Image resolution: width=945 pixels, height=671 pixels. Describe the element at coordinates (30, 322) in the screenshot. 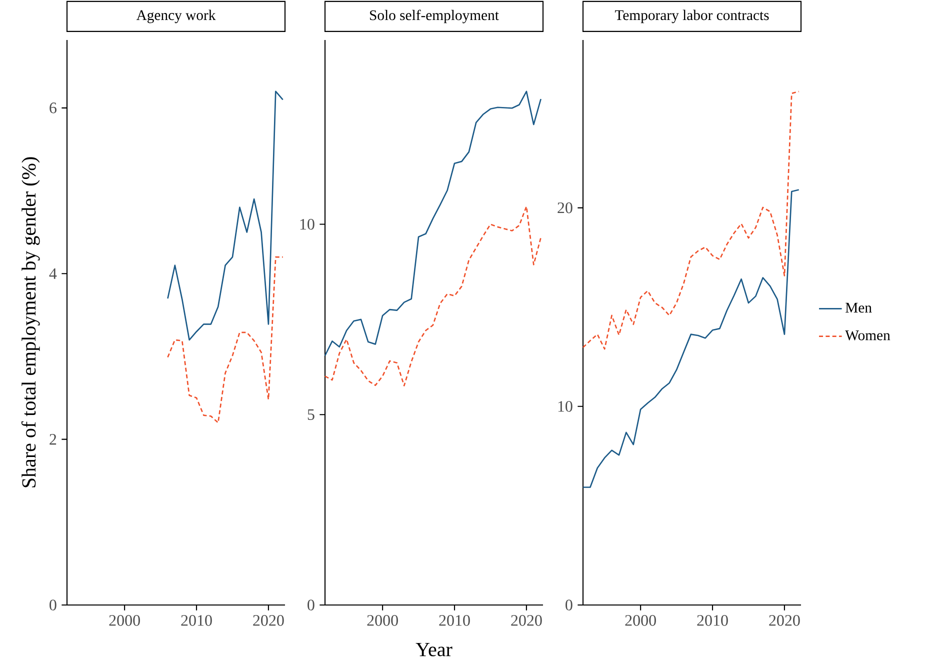

I see `y-axis-title: Share of total employment by gender (%)` at that location.